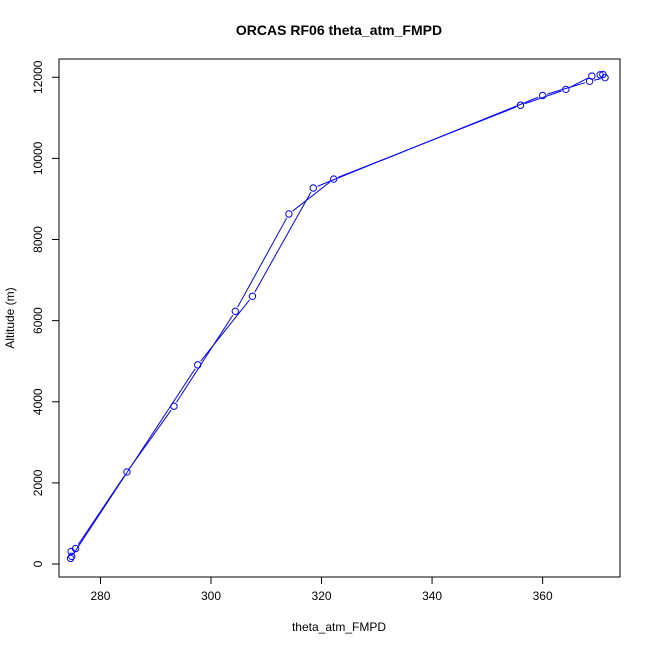  I want to click on y-tick-label: 8000, so click(38, 239).